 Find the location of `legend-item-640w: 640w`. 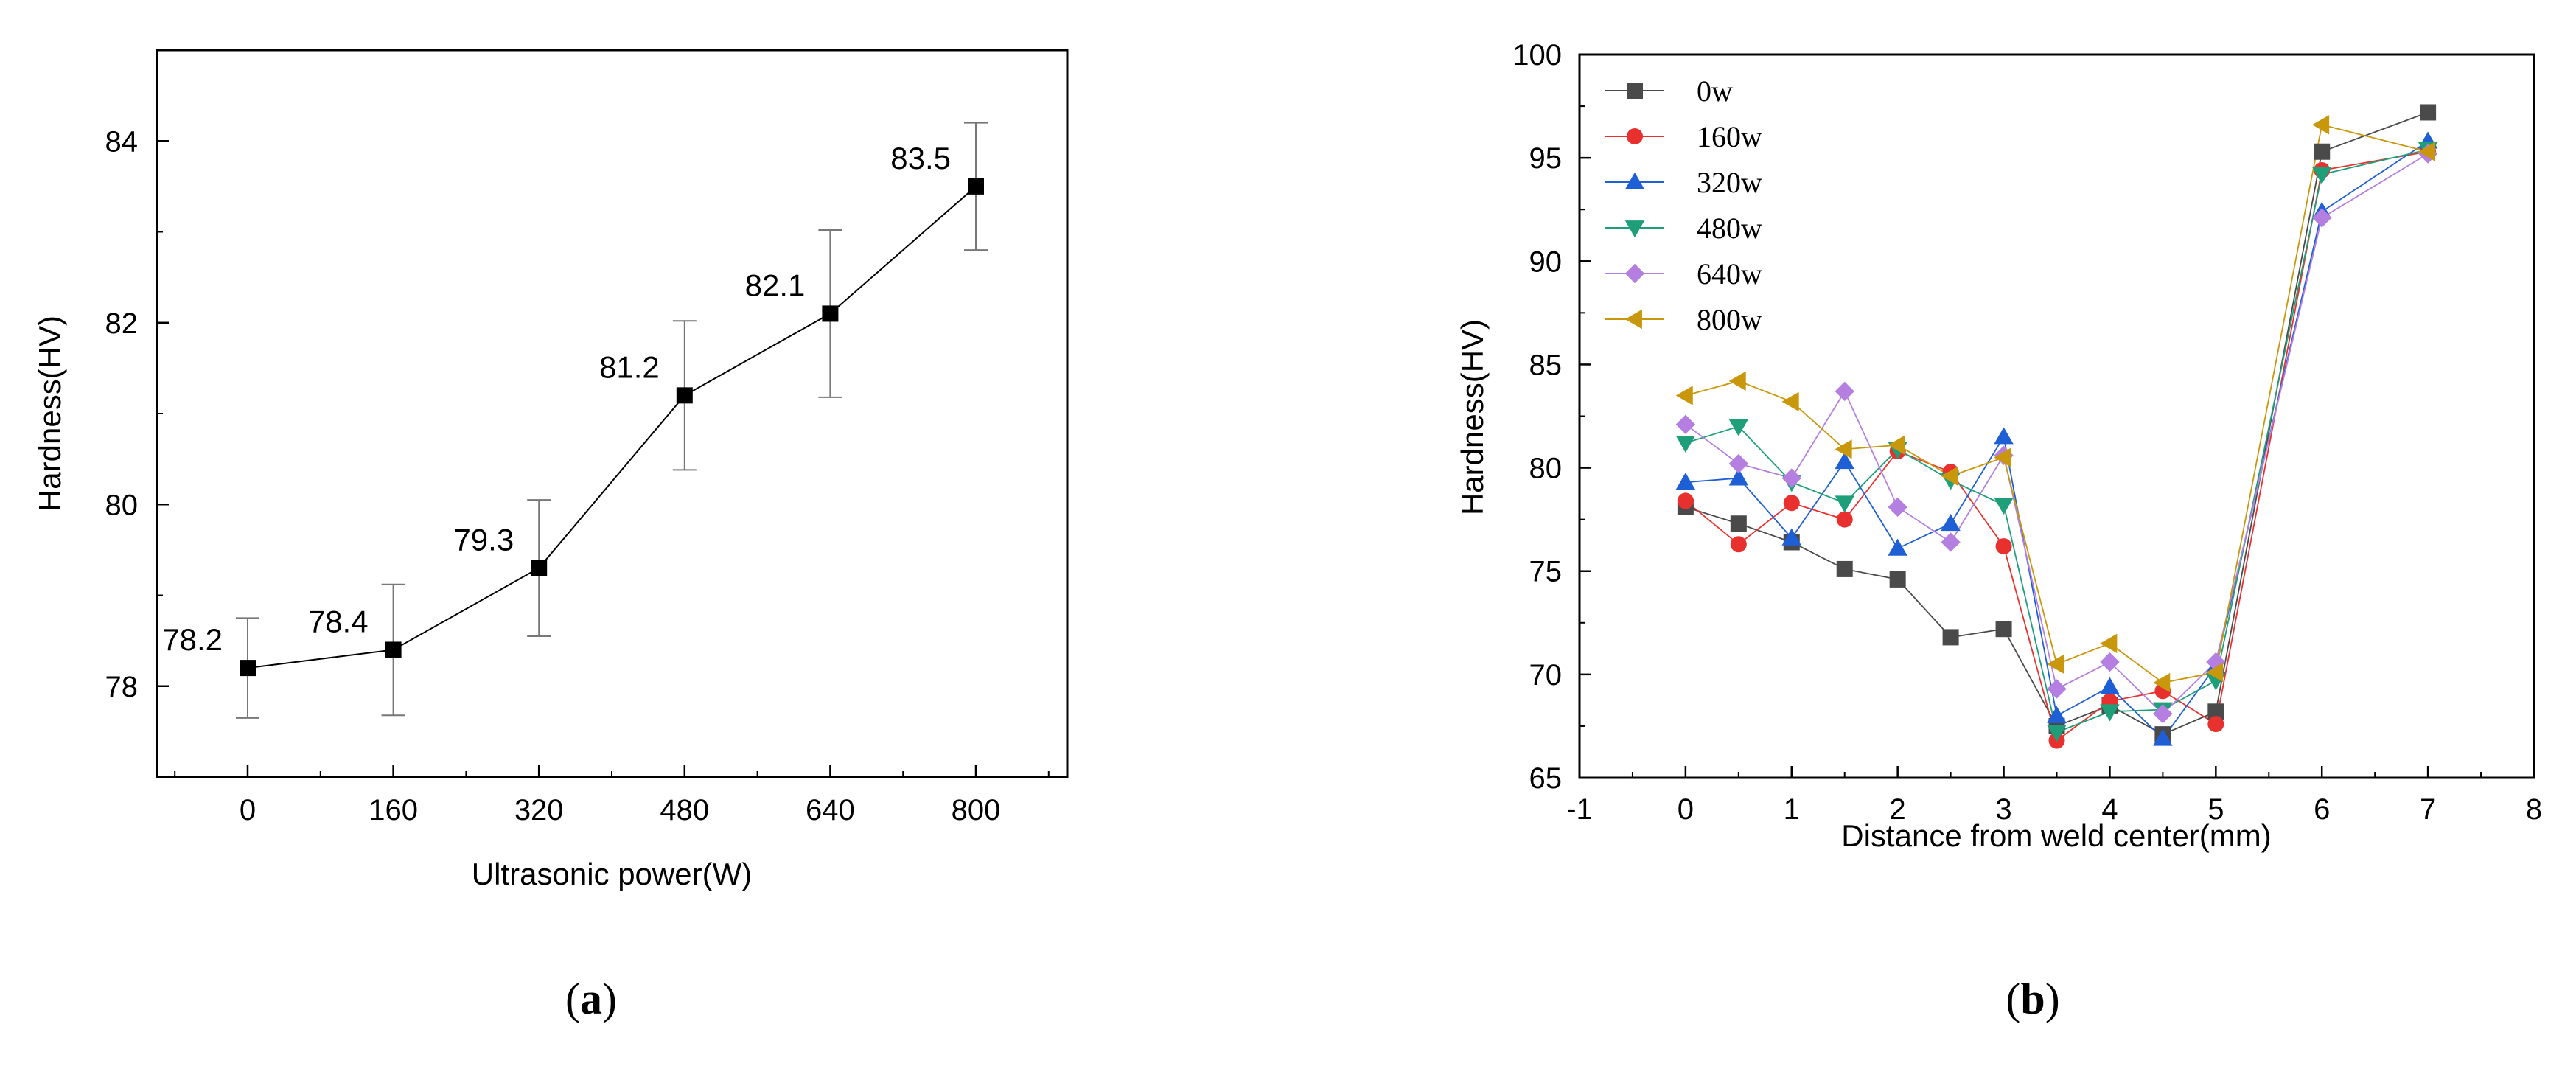

legend-item-640w: 640w is located at coordinates (1684, 273).